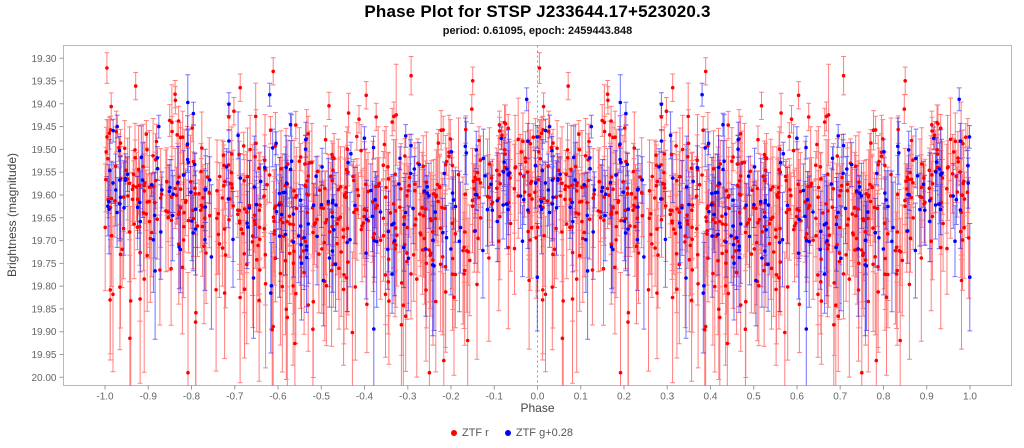 This screenshot has width=1024, height=448. Describe the element at coordinates (322, 397) in the screenshot. I see `x-tick-label: -0.5` at that location.